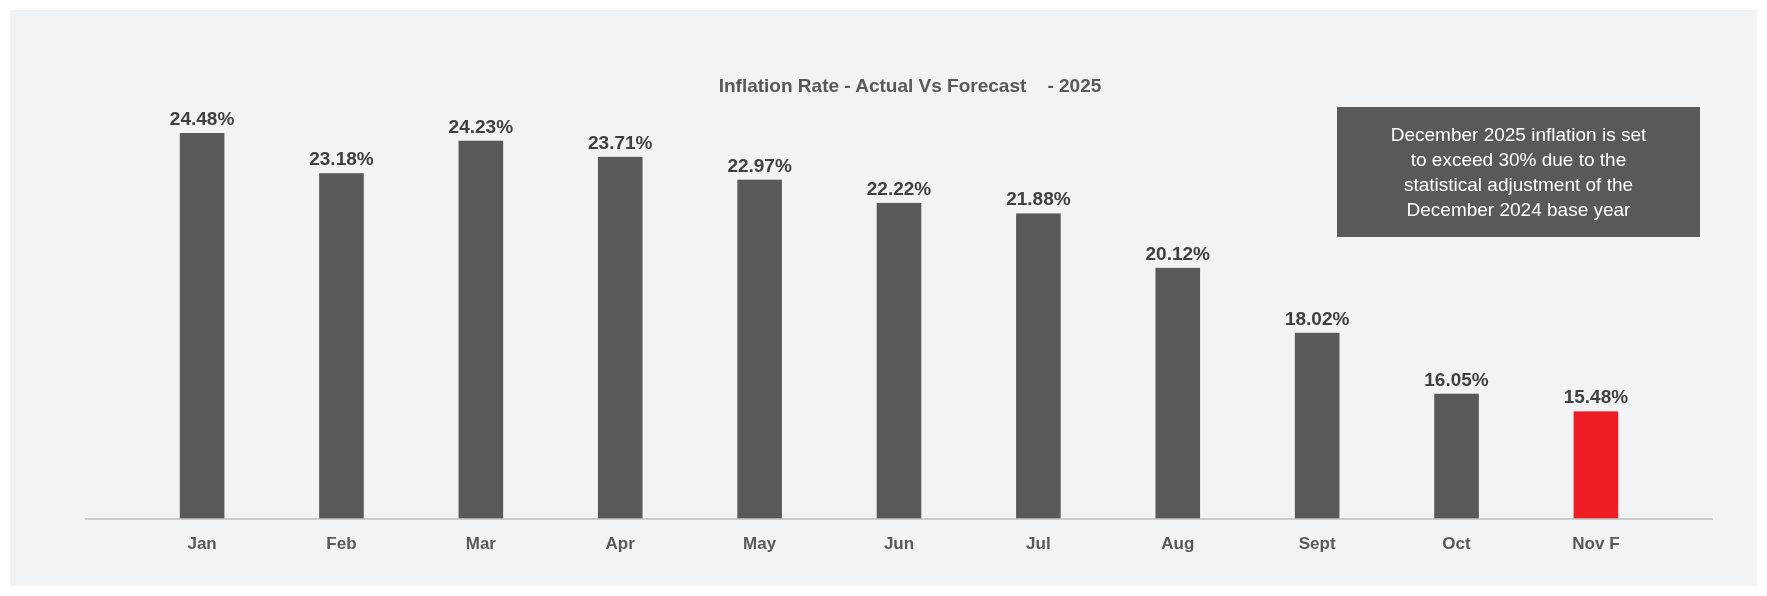  I want to click on x-tick-label: Feb, so click(341, 544).